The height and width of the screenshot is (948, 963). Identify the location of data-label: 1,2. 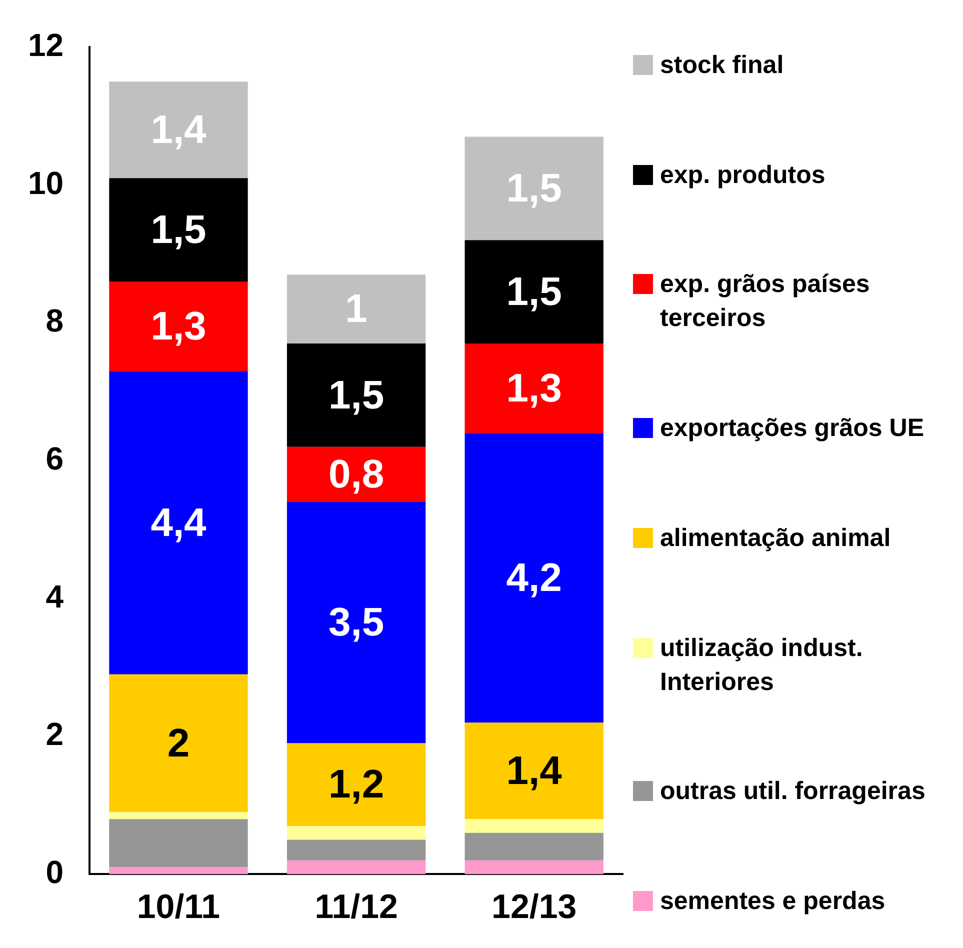
(356, 784).